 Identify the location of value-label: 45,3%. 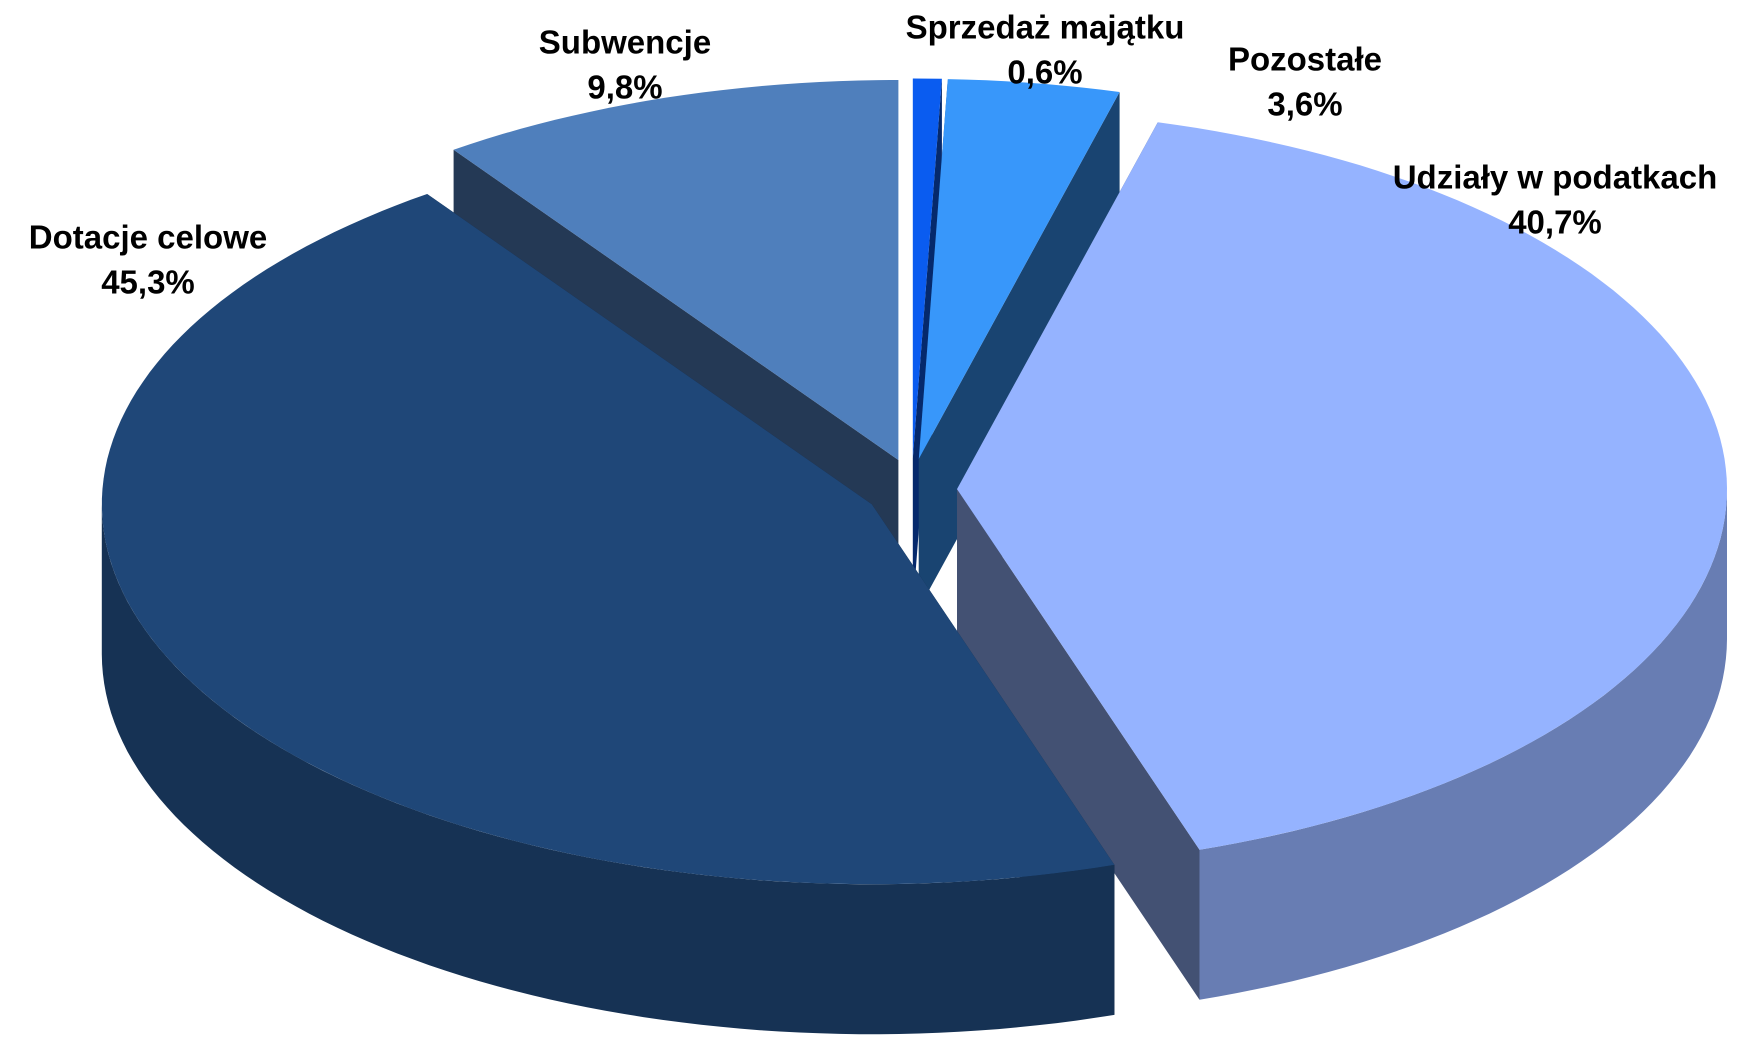
(148, 282).